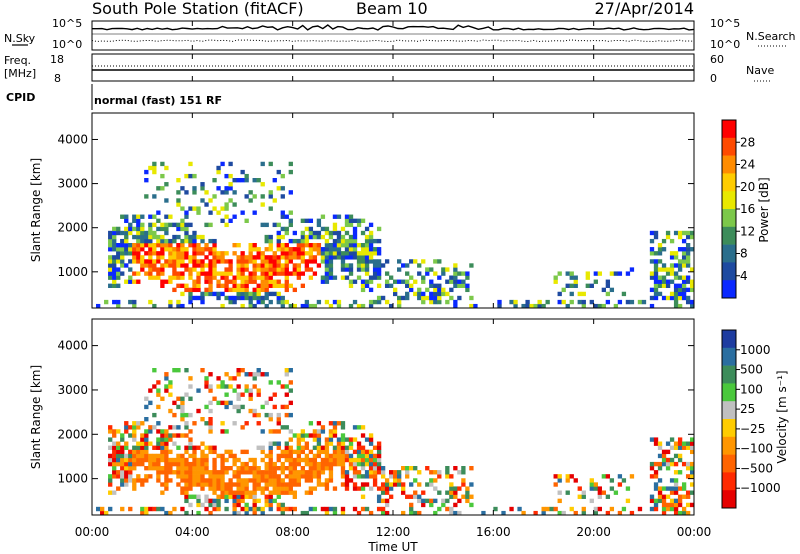 The height and width of the screenshot is (554, 800). What do you see at coordinates (725, 44) in the screenshot?
I see `noise-tick-right-low: 10^0` at bounding box center [725, 44].